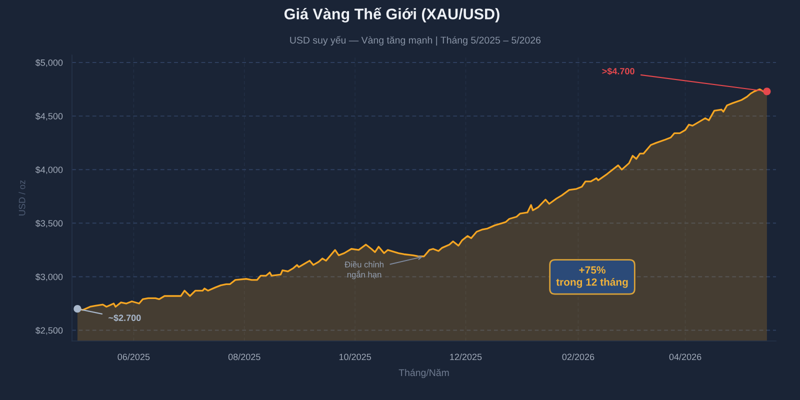 The height and width of the screenshot is (400, 800). What do you see at coordinates (355, 357) in the screenshot?
I see `x-tick-label: 10/2025` at bounding box center [355, 357].